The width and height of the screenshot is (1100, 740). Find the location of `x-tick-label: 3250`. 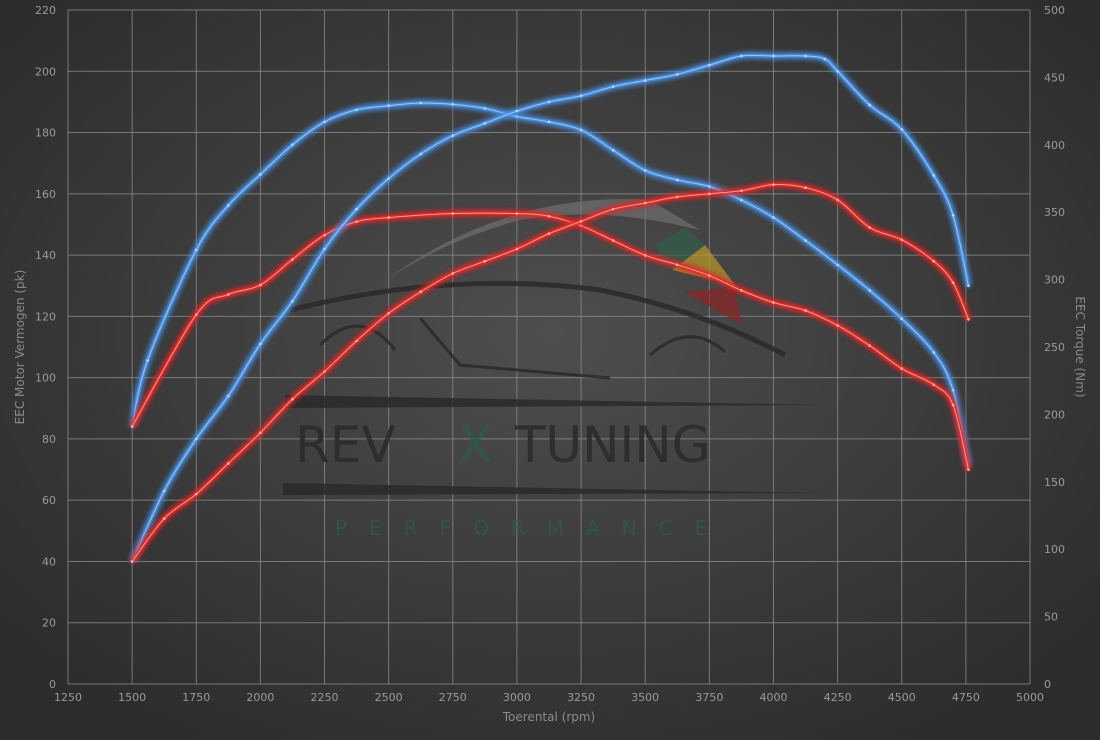

x-tick-label: 3250 is located at coordinates (581, 697).